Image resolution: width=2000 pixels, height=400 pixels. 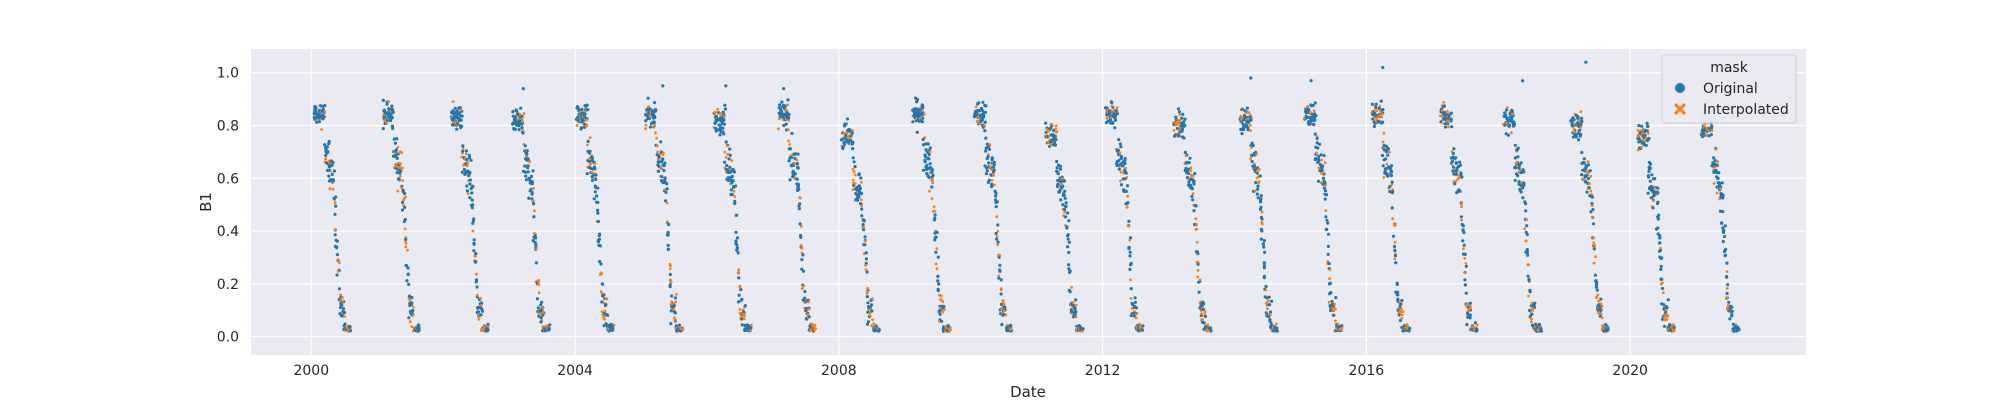 What do you see at coordinates (575, 371) in the screenshot?
I see `x-tick-label: 2004` at bounding box center [575, 371].